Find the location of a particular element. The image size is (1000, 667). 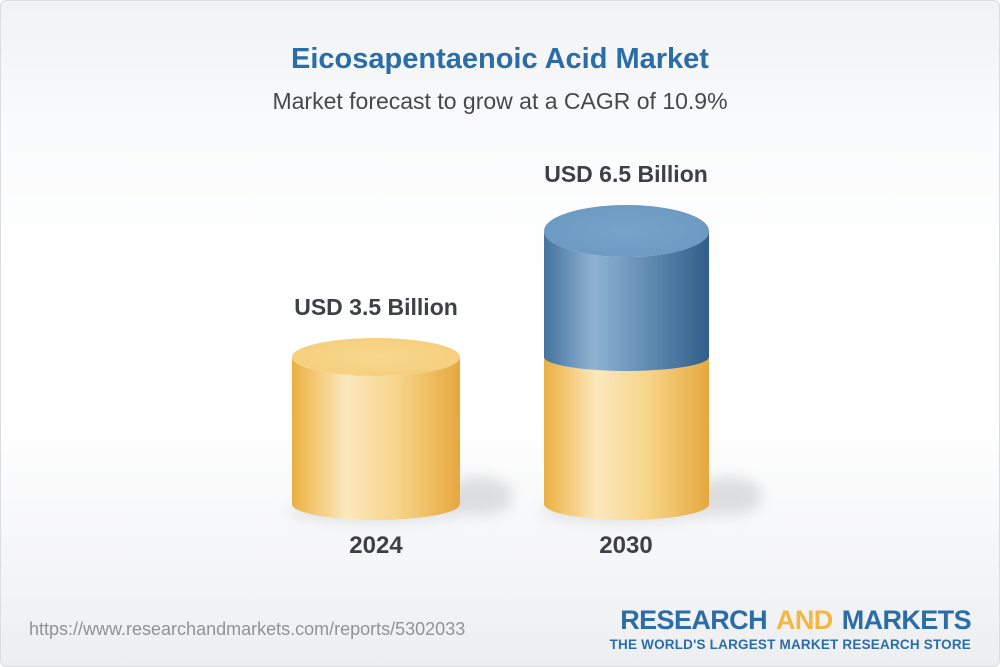

logo-wordmark: RESEARCH AND MARKETS is located at coordinates (796, 619).